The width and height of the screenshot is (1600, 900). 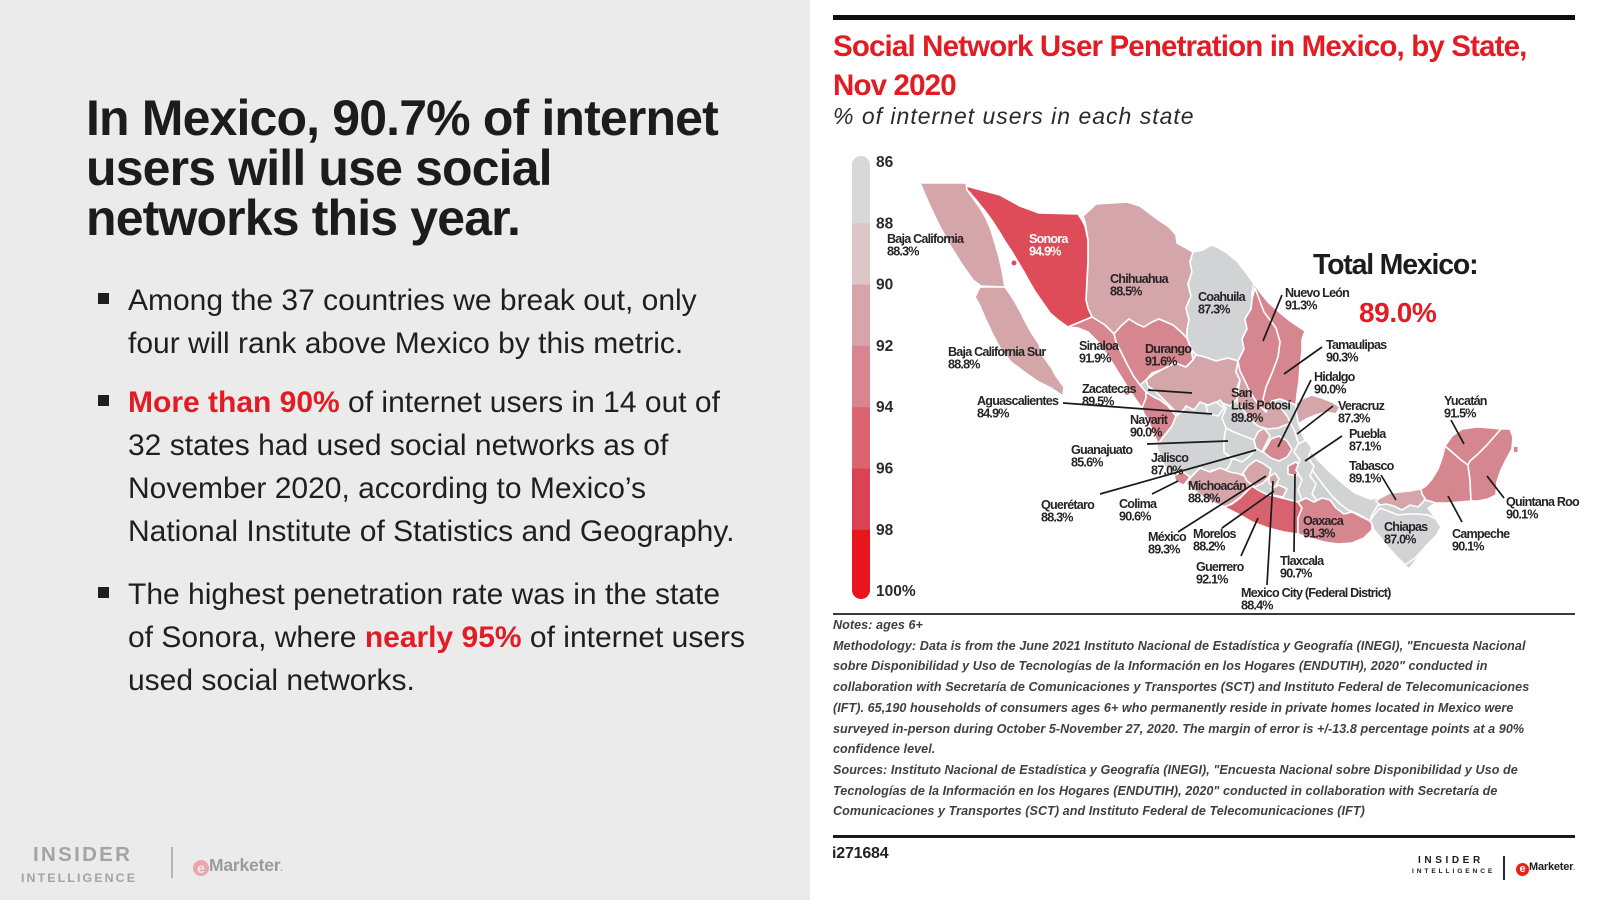 I want to click on svg-text: Morelos, so click(x=1214, y=534).